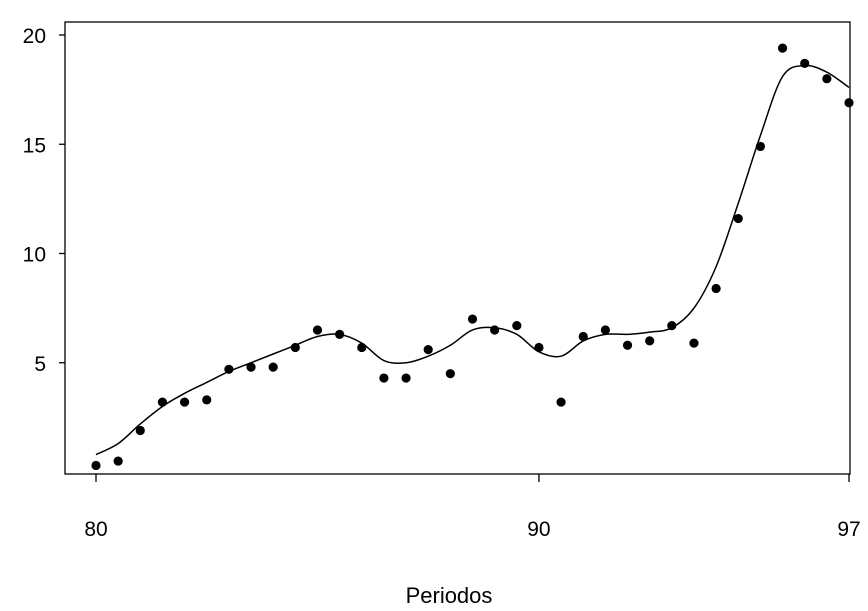  I want to click on x-tick-label: 80, so click(95, 529).